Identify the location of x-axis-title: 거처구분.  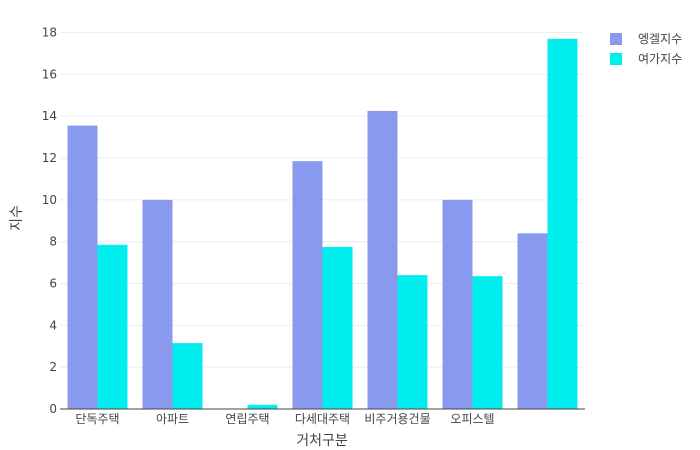
(322, 441).